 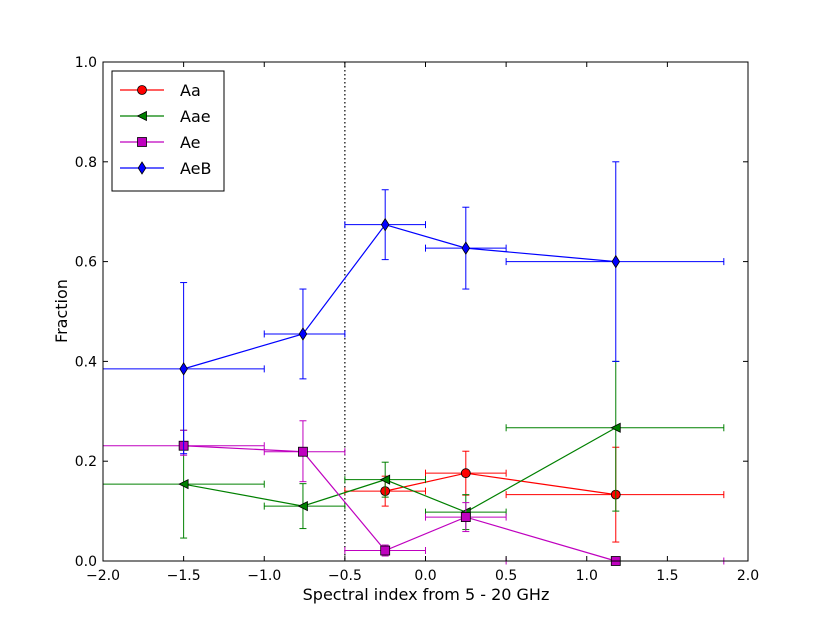 What do you see at coordinates (190, 142) in the screenshot?
I see `legend-label: Ae` at bounding box center [190, 142].